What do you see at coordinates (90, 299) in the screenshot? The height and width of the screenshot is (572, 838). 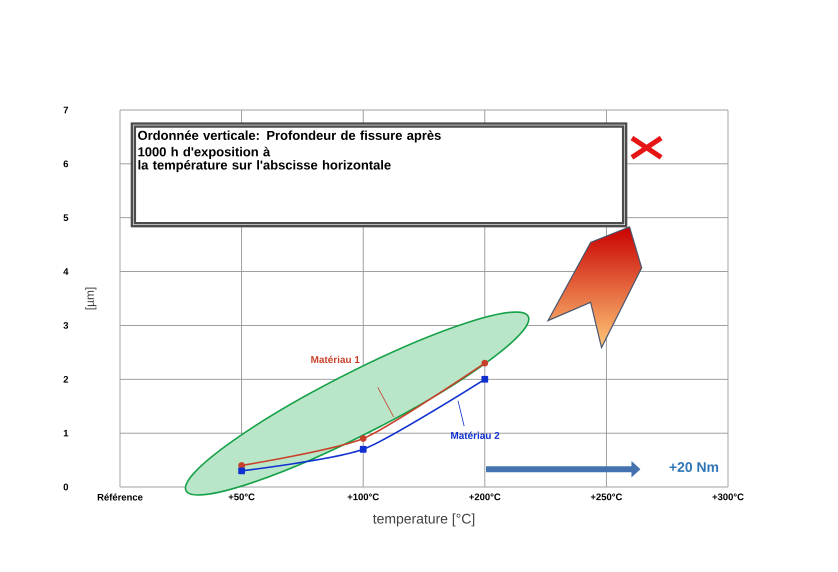 I see `y-axis-title: [µm]` at bounding box center [90, 299].